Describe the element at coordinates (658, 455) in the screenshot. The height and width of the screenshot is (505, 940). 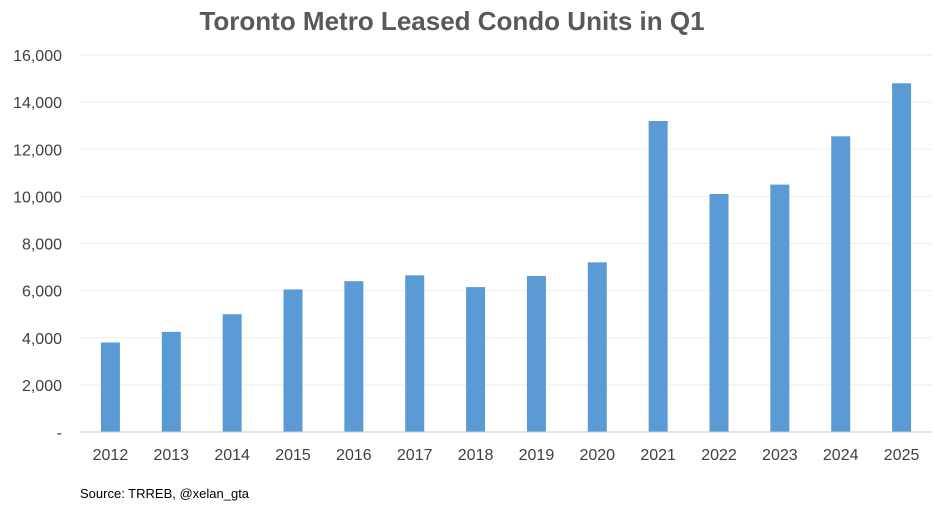
I see `x-tick-label: 2021` at that location.